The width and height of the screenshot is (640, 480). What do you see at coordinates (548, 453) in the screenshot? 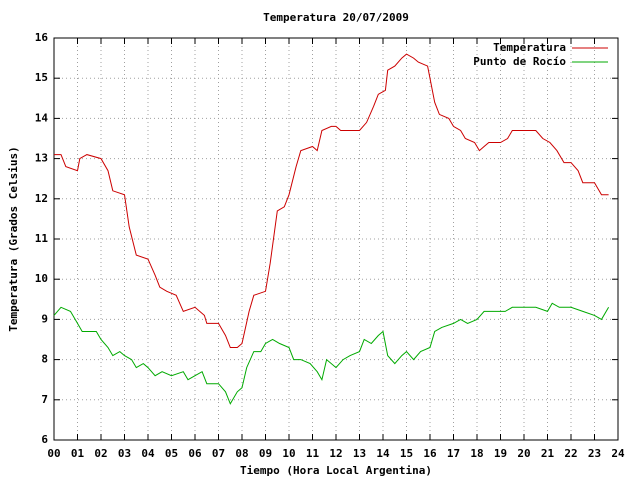
I see `x-tick-label: 21` at bounding box center [548, 453].